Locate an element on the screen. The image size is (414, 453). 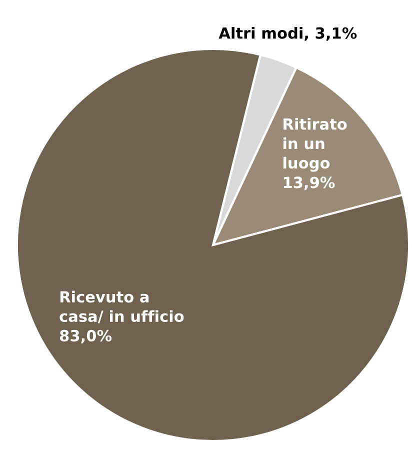
slice-label: Ritirato in un luogo is located at coordinates (315, 145).